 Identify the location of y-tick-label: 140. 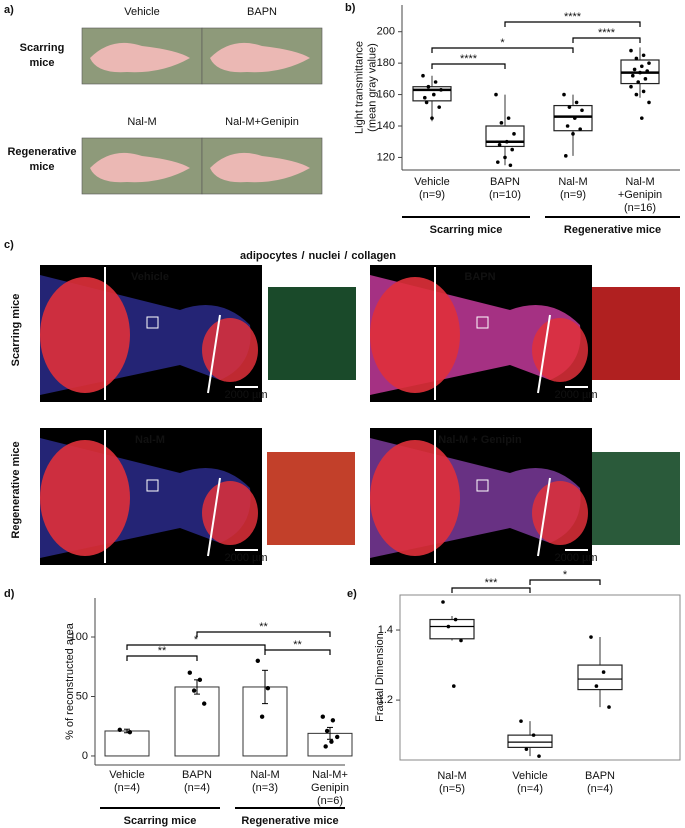
(386, 126).